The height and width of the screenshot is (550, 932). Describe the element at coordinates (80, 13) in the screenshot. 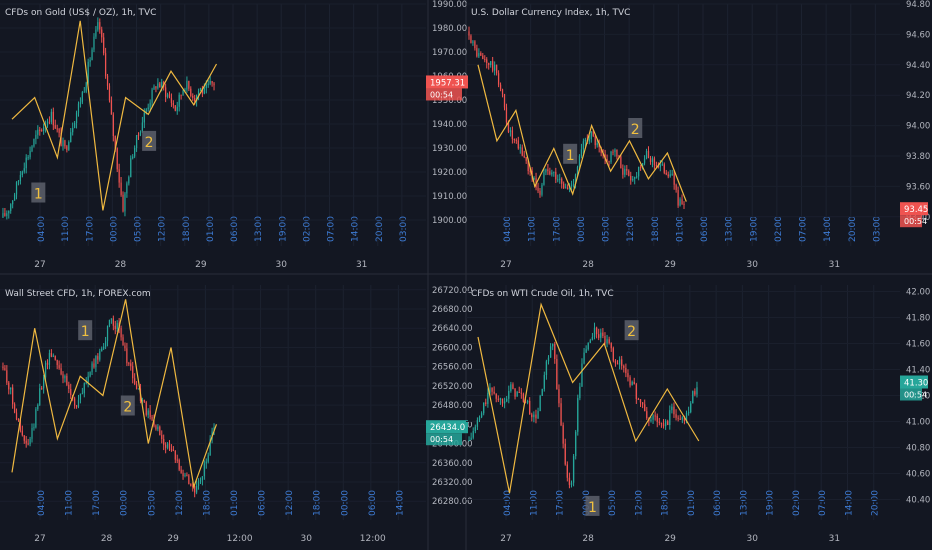

I see `chart-title: CFDs on Gold (US$ / OZ), 1h, TVC` at that location.